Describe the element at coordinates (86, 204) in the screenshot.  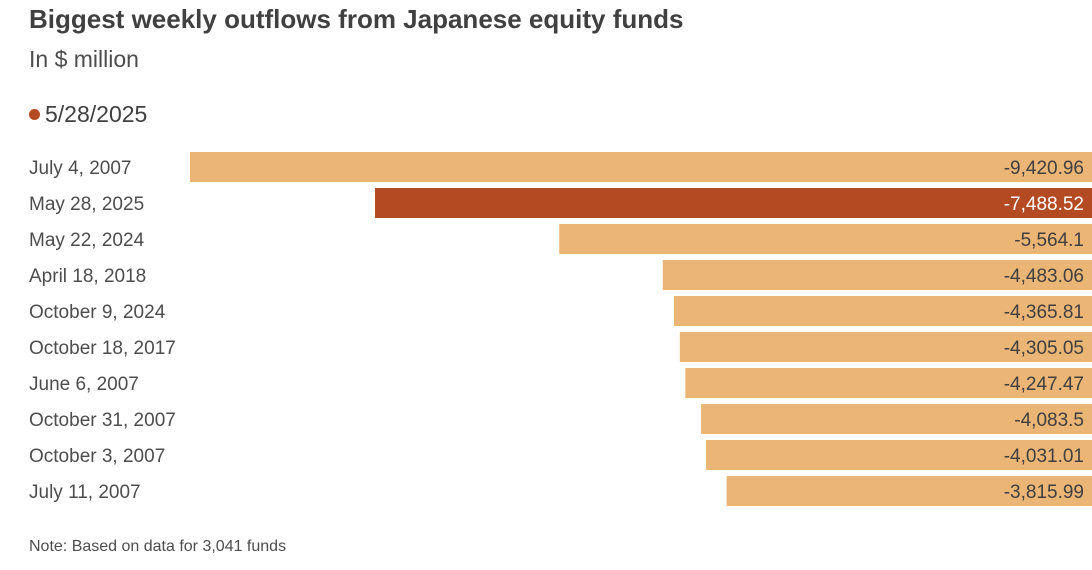
I see `category-label-1: May 28, 2025` at that location.